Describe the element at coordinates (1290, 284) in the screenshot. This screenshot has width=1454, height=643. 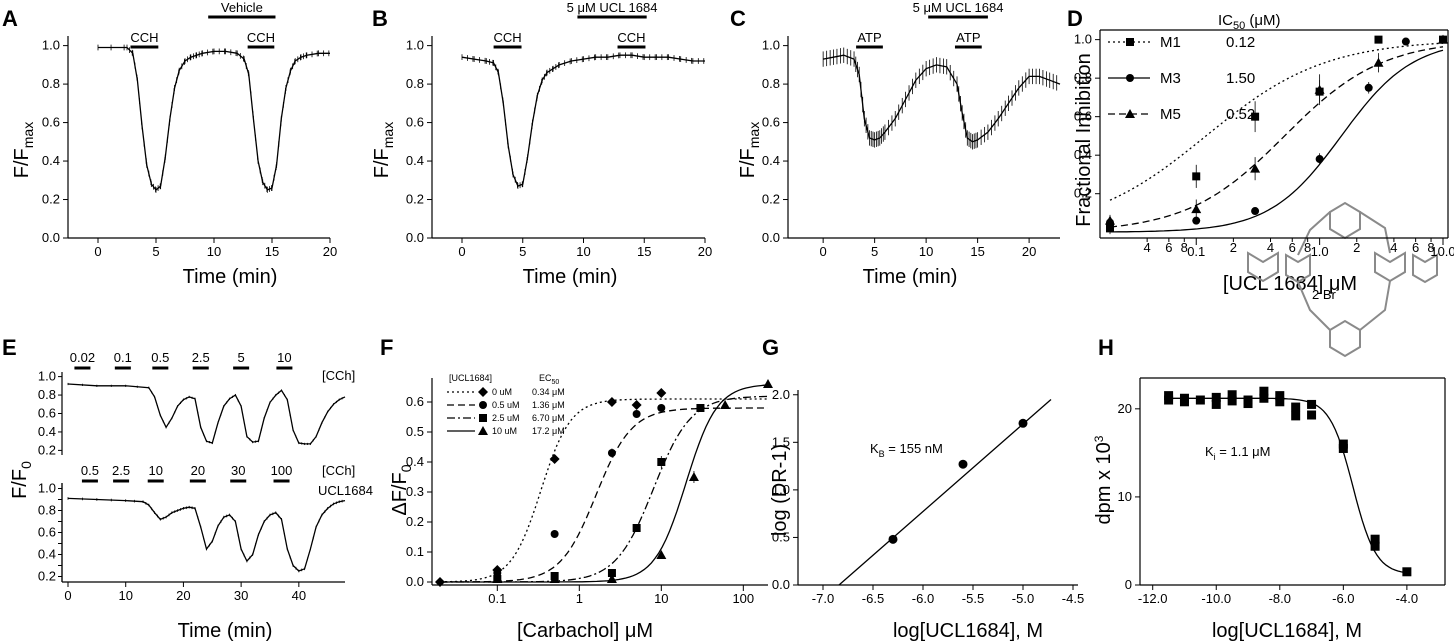
I see `xlabel-d: [UCL 1684] μM` at that location.